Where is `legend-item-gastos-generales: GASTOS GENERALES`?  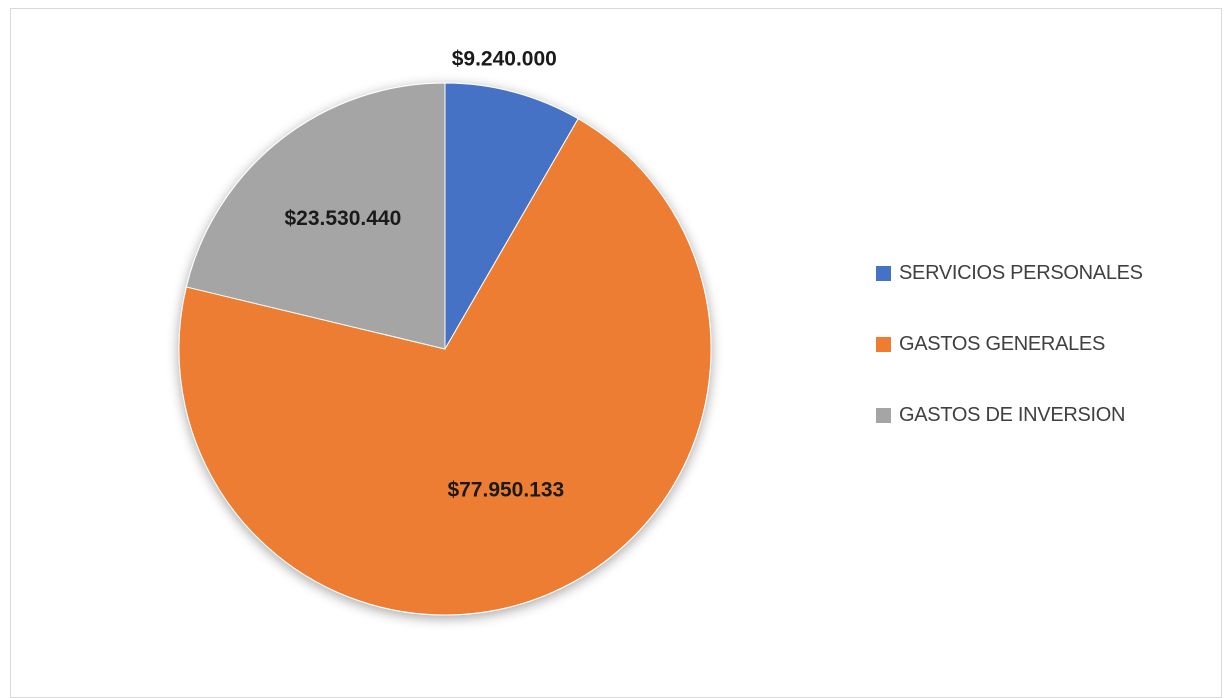 legend-item-gastos-generales: GASTOS GENERALES is located at coordinates (1009, 344).